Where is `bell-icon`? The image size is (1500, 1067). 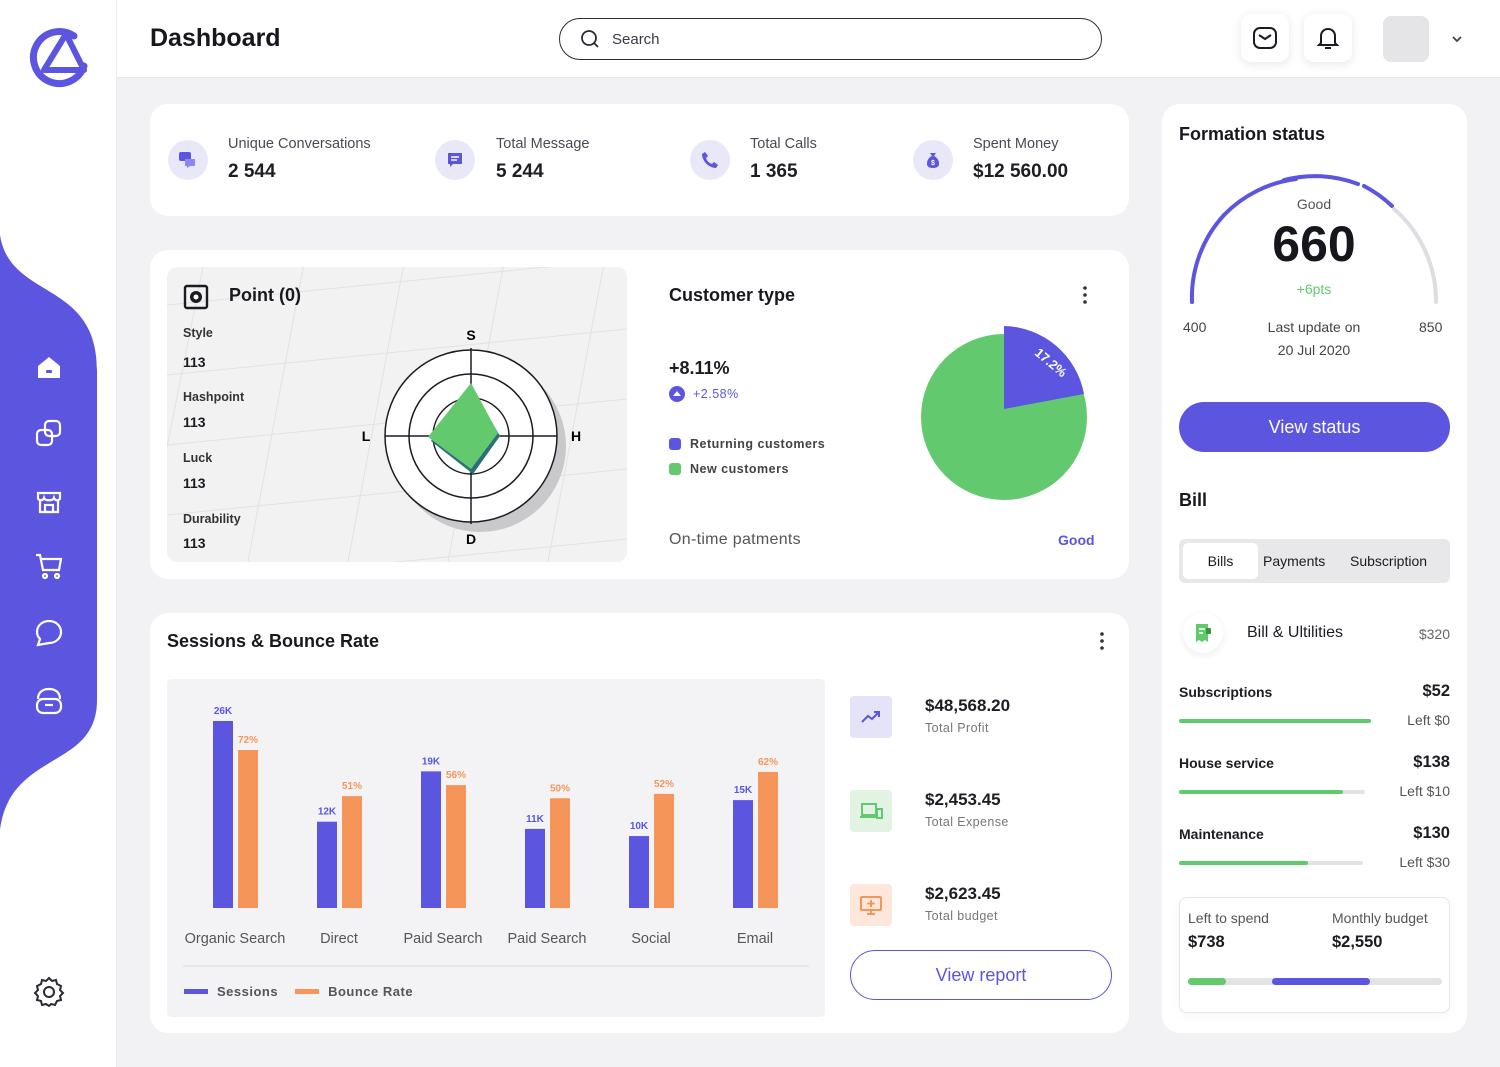
bell-icon is located at coordinates (1328, 38).